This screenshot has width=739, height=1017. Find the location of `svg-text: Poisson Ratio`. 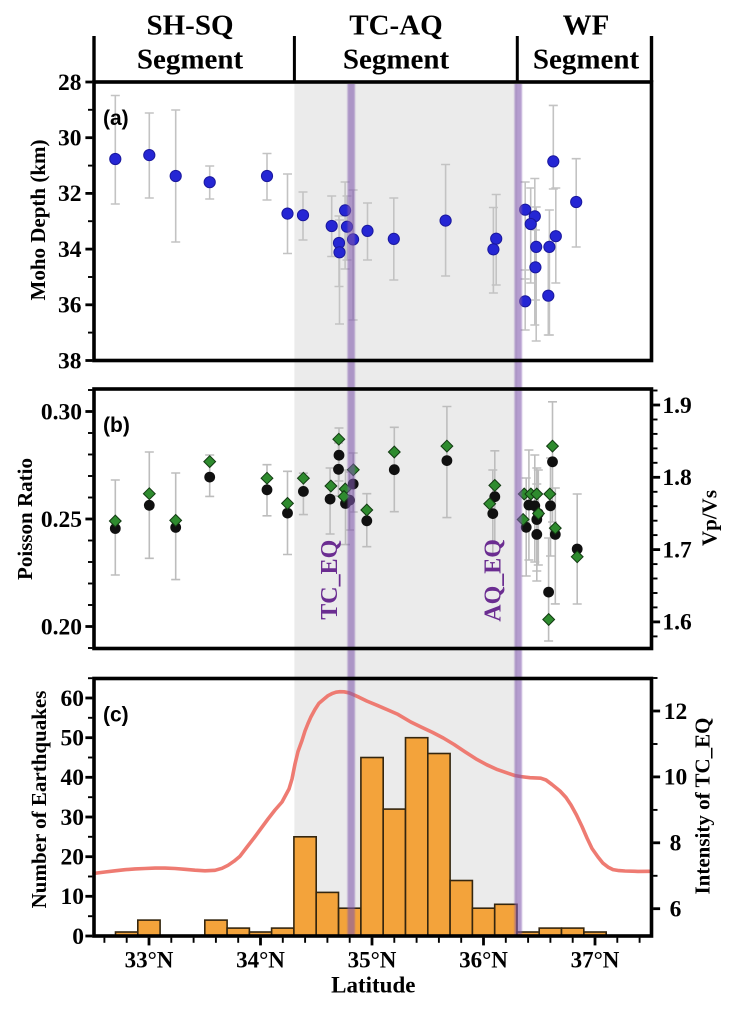

svg-text: Poisson Ratio is located at coordinates (25, 519).